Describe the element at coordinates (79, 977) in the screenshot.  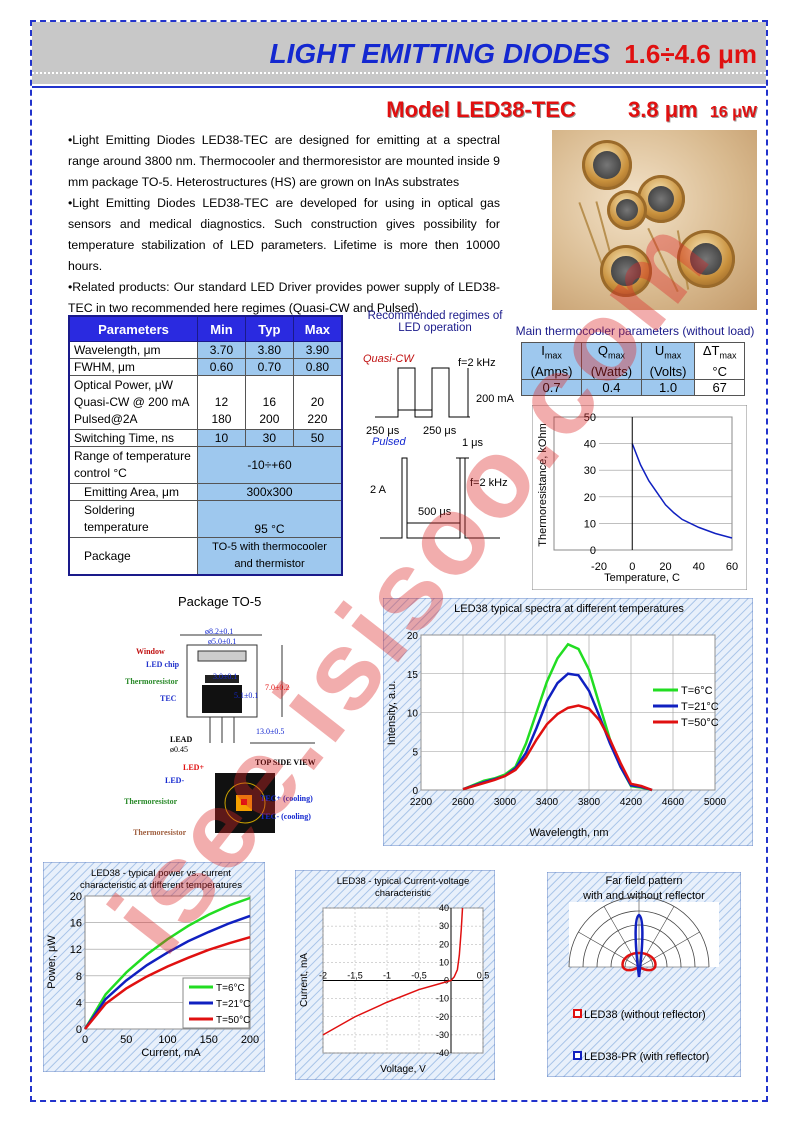
I see `y-tick-label: 8` at that location.